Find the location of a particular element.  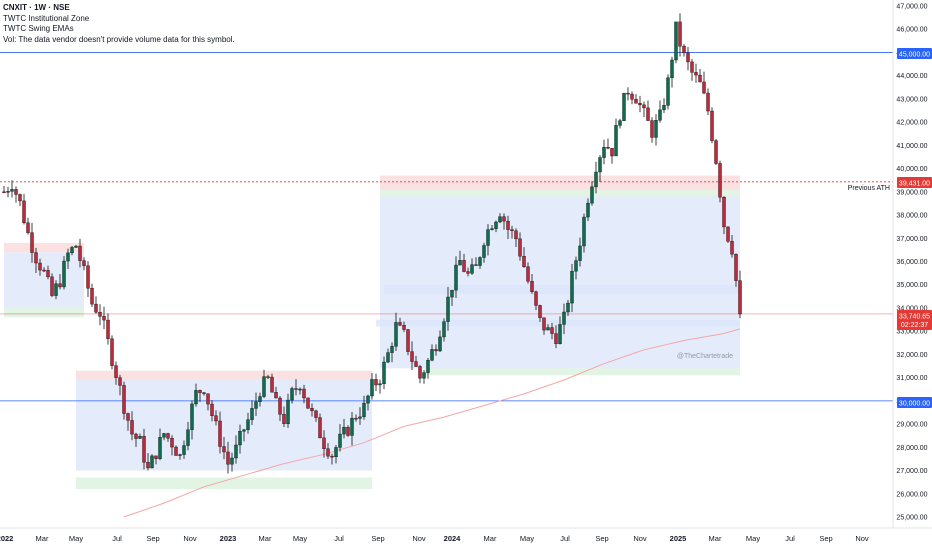

svg-text: 33,740.65 is located at coordinates (914, 317).